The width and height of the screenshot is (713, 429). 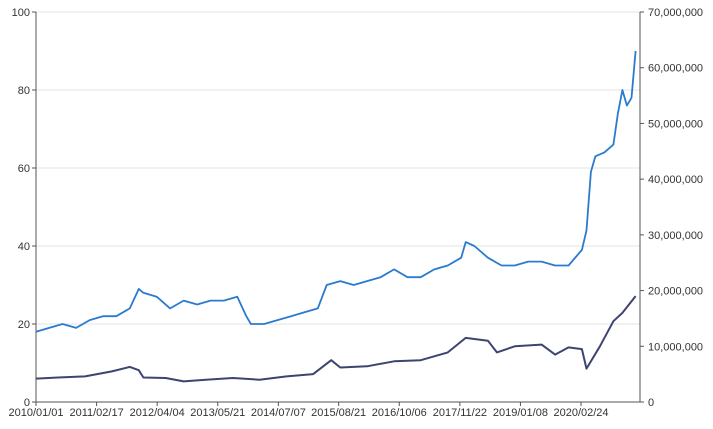 What do you see at coordinates (675, 292) in the screenshot?
I see `right-tick-label: 20,000,000` at bounding box center [675, 292].